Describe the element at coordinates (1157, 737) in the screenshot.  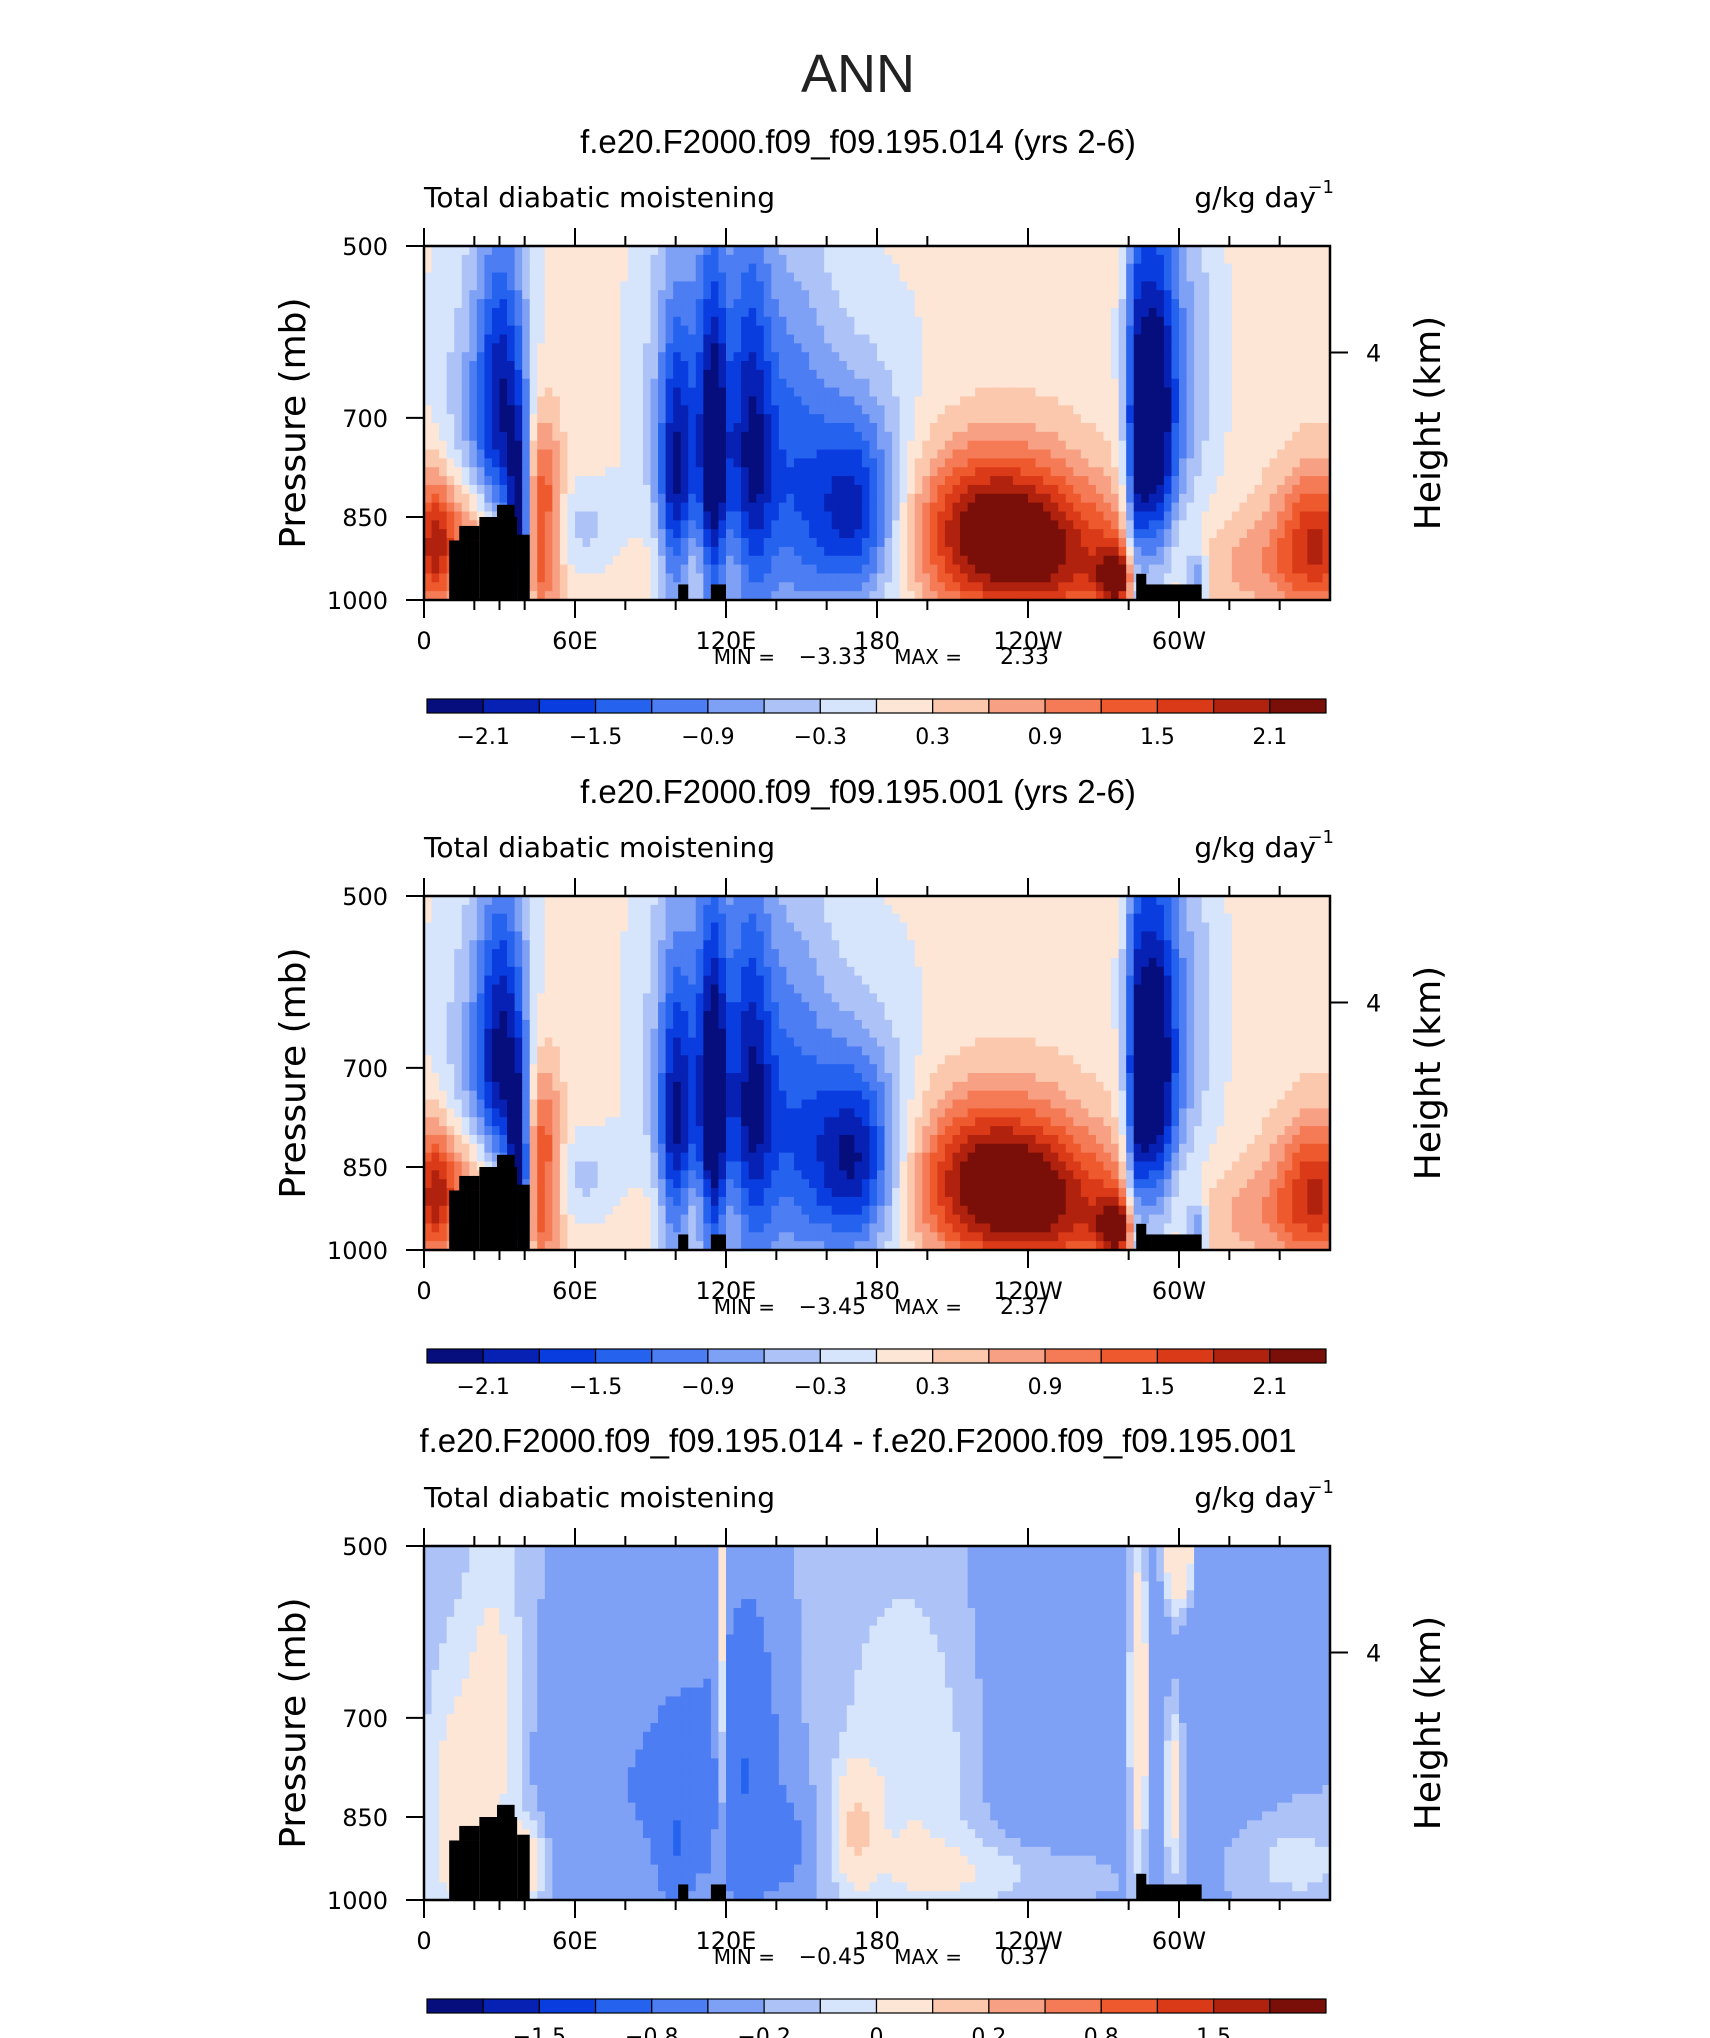
I see `colorbar-label: 1.5` at that location.